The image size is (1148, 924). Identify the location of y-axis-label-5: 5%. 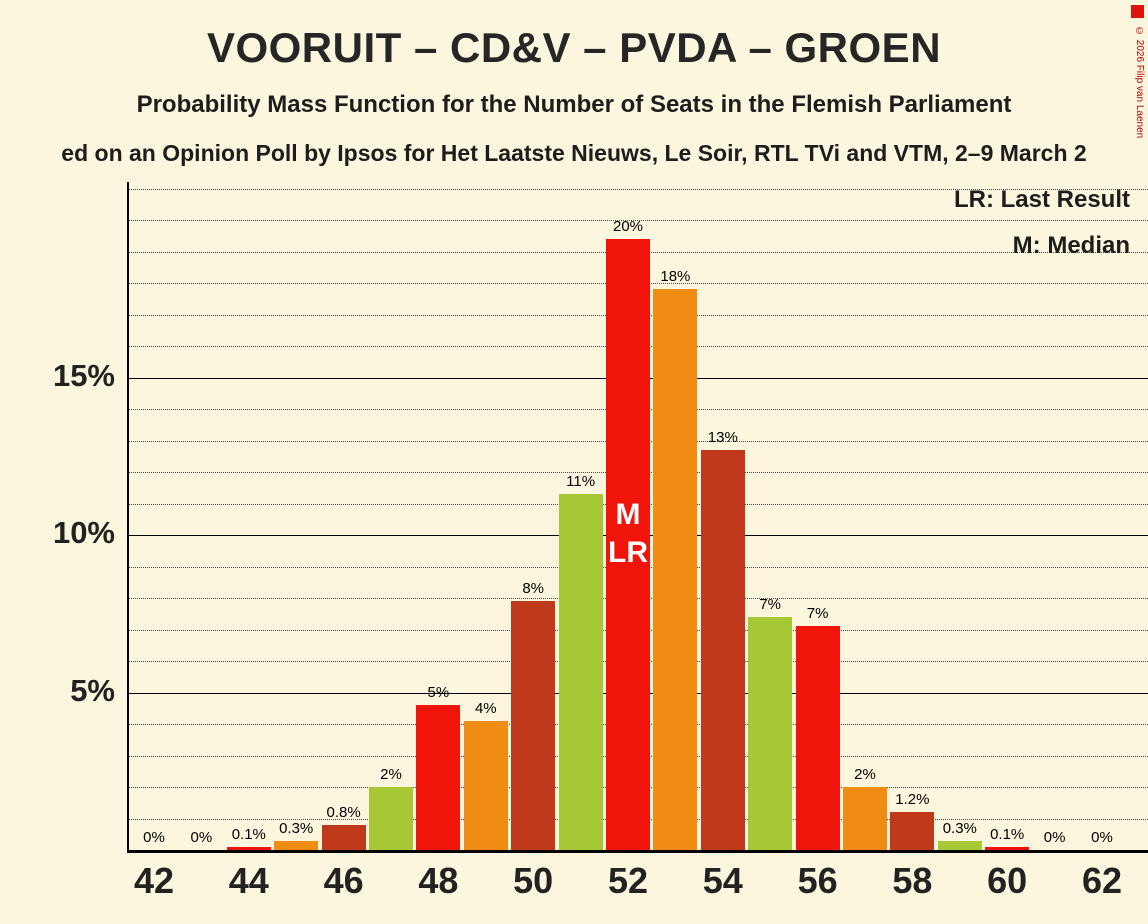
(92, 690).